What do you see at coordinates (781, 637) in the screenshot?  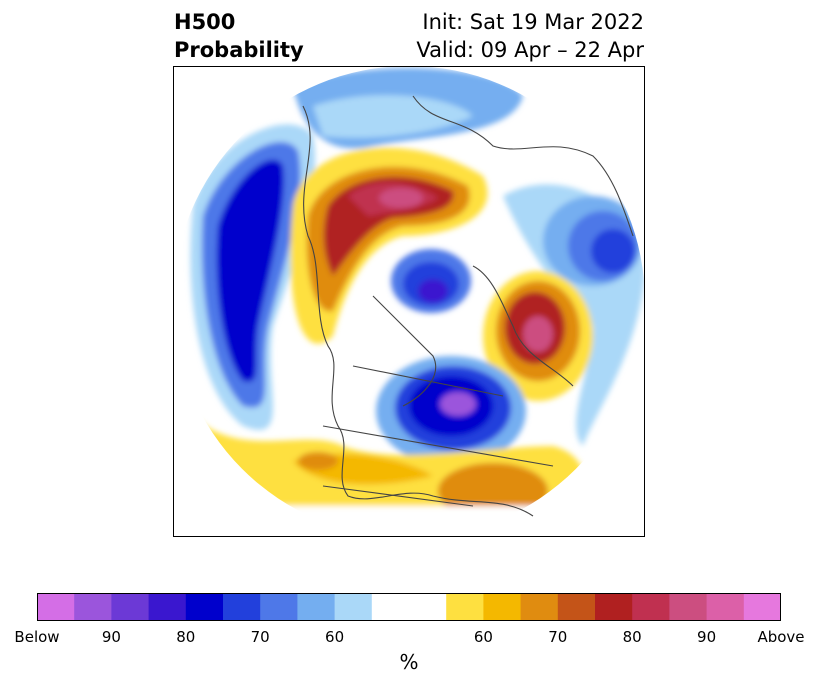 I see `colorbar-tick-label: Above` at bounding box center [781, 637].